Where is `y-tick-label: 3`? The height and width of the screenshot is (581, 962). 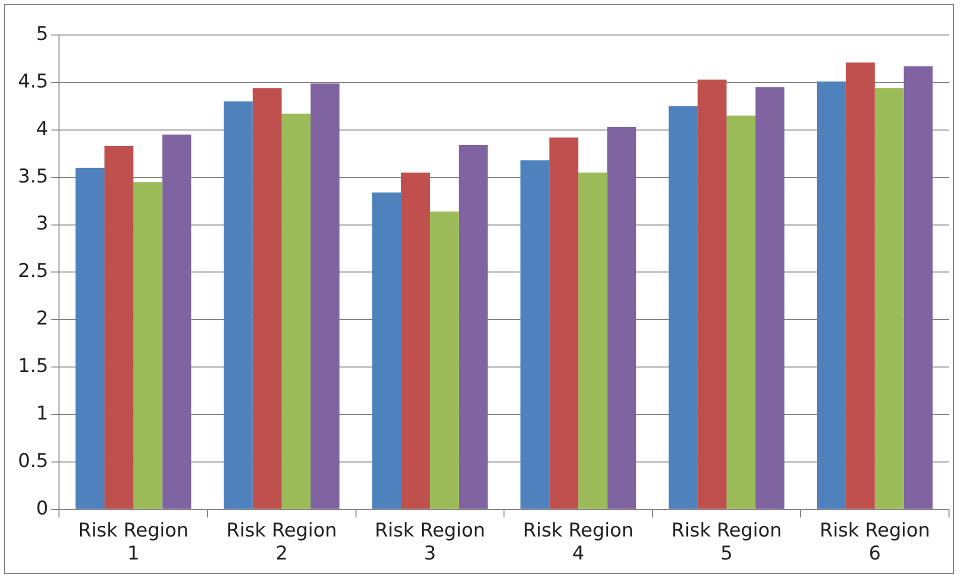
y-tick-label: 3 is located at coordinates (42, 223).